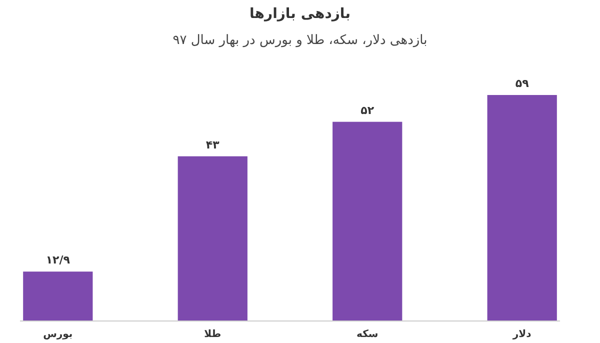 Image resolution: width=600 pixels, height=343 pixels. I want to click on x-tick-label: سکه, so click(367, 334).